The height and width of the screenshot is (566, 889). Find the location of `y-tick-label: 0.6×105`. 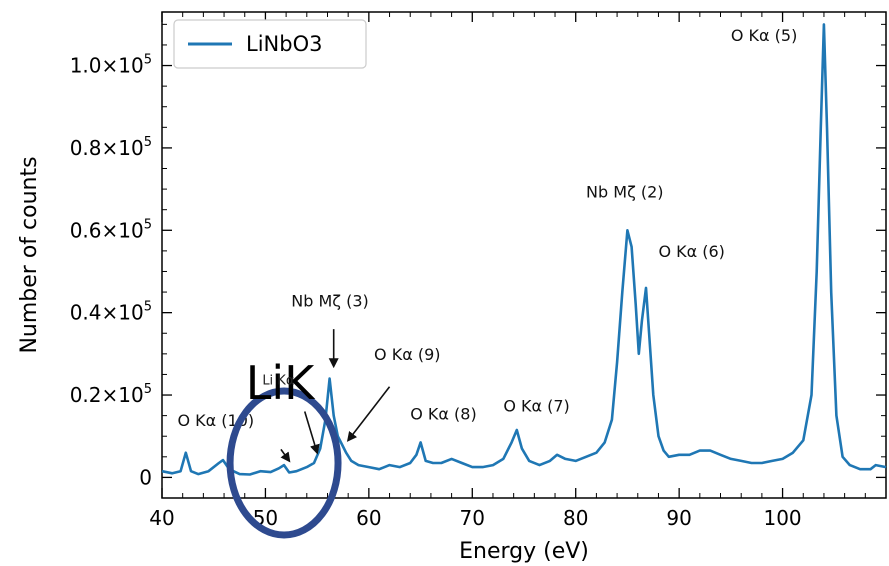

y-tick-label: 0.6×105 is located at coordinates (111, 229).